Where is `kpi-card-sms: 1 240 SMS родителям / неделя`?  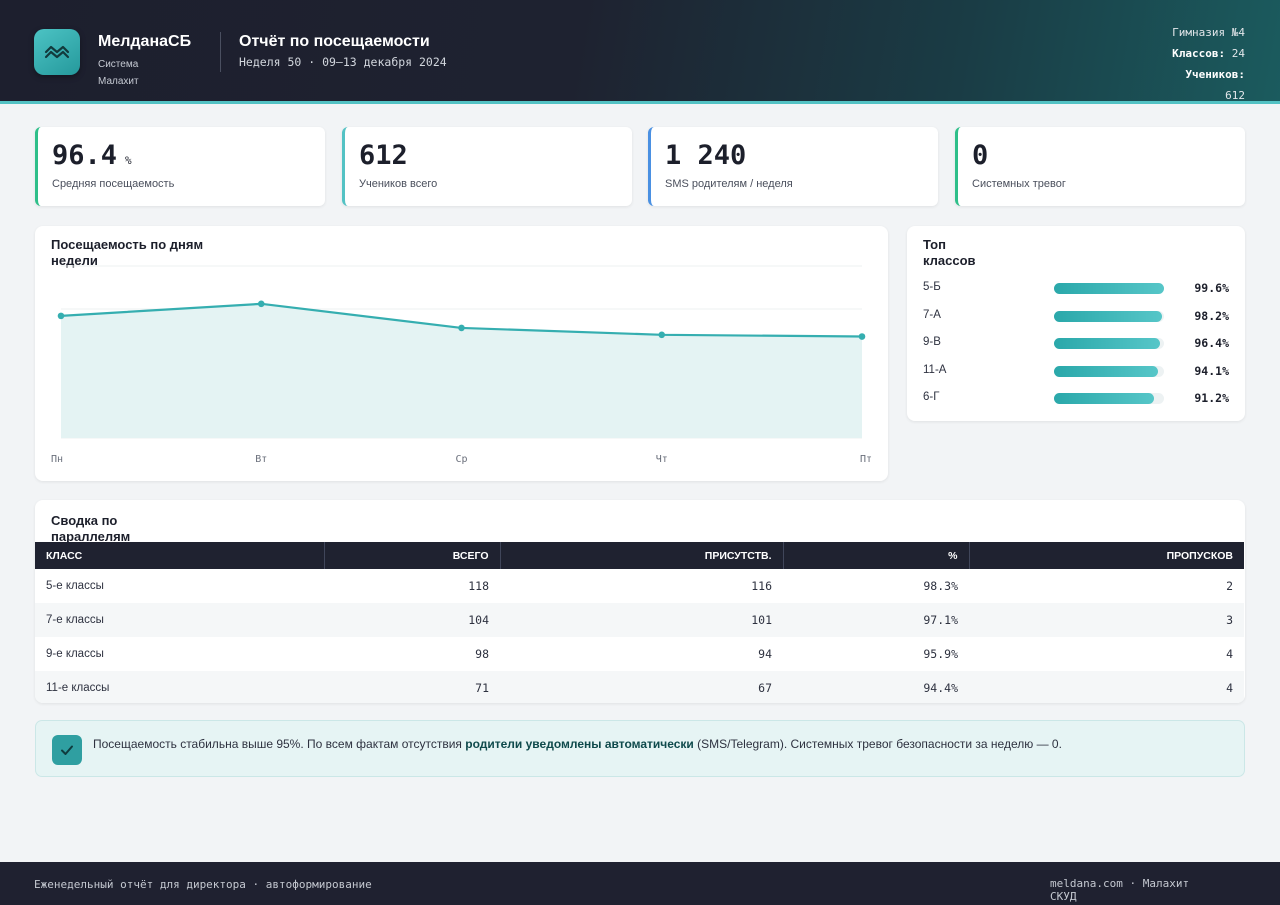
kpi-card-sms: 1 240 SMS родителям / неделя is located at coordinates (793, 166).